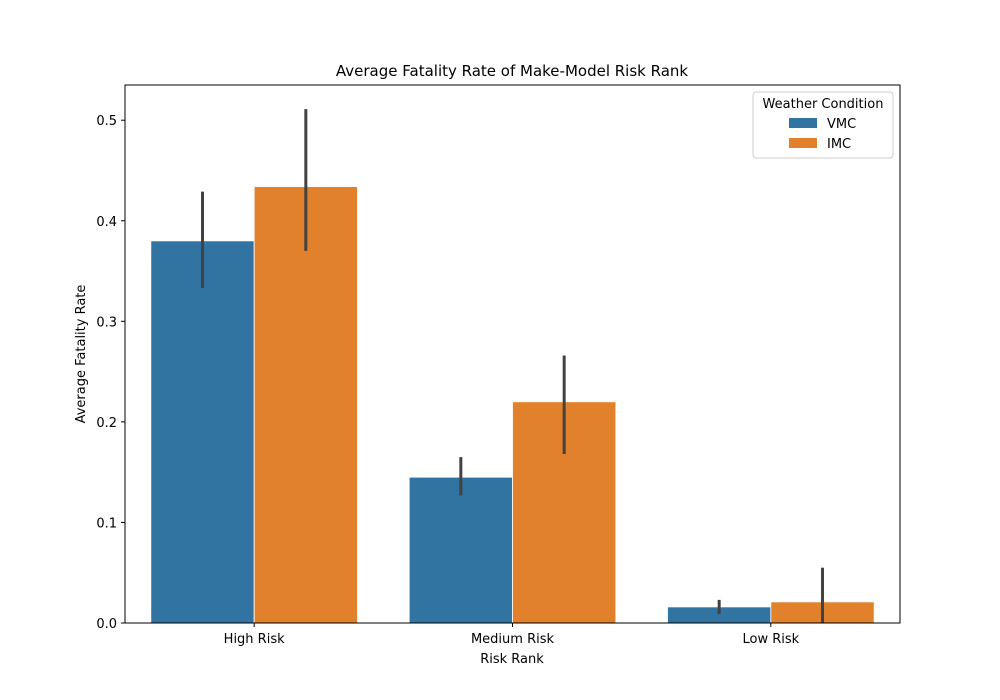  What do you see at coordinates (839, 144) in the screenshot?
I see `legend-label-imc: IMC` at bounding box center [839, 144].